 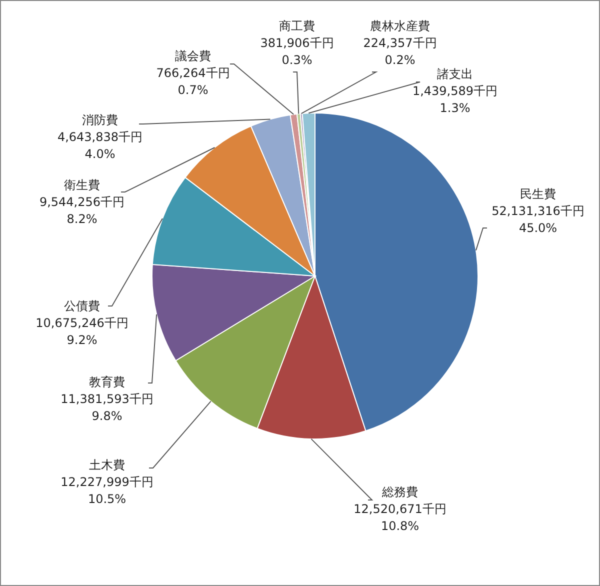 I want to click on data-label: 12,520,671千円 10.8%, so click(x=400, y=517).